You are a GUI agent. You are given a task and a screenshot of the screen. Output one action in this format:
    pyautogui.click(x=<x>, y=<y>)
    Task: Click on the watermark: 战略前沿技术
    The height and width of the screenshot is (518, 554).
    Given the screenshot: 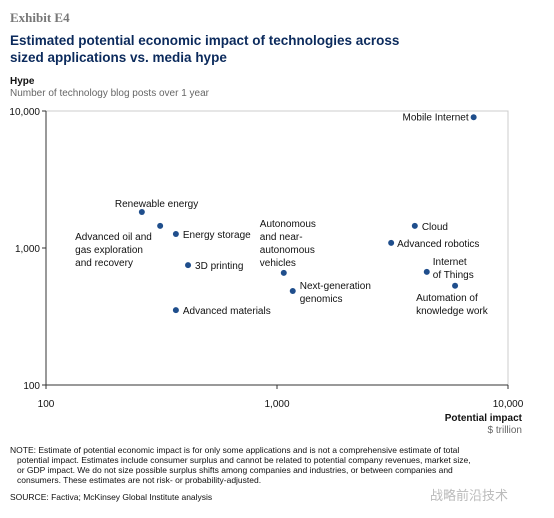 What is the action you would take?
    pyautogui.click(x=469, y=495)
    